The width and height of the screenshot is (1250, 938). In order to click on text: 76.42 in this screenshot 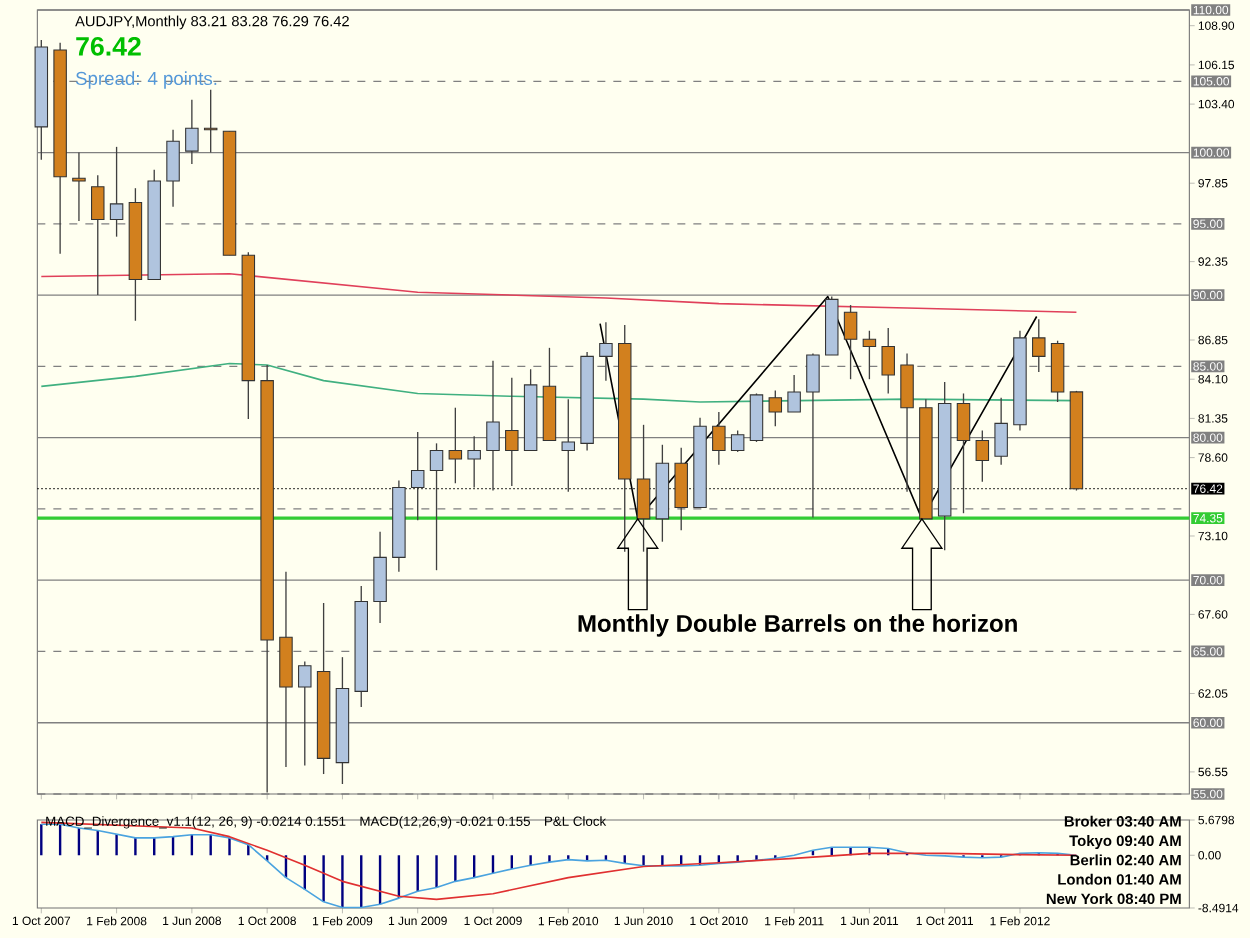, I will do `click(108, 46)`.